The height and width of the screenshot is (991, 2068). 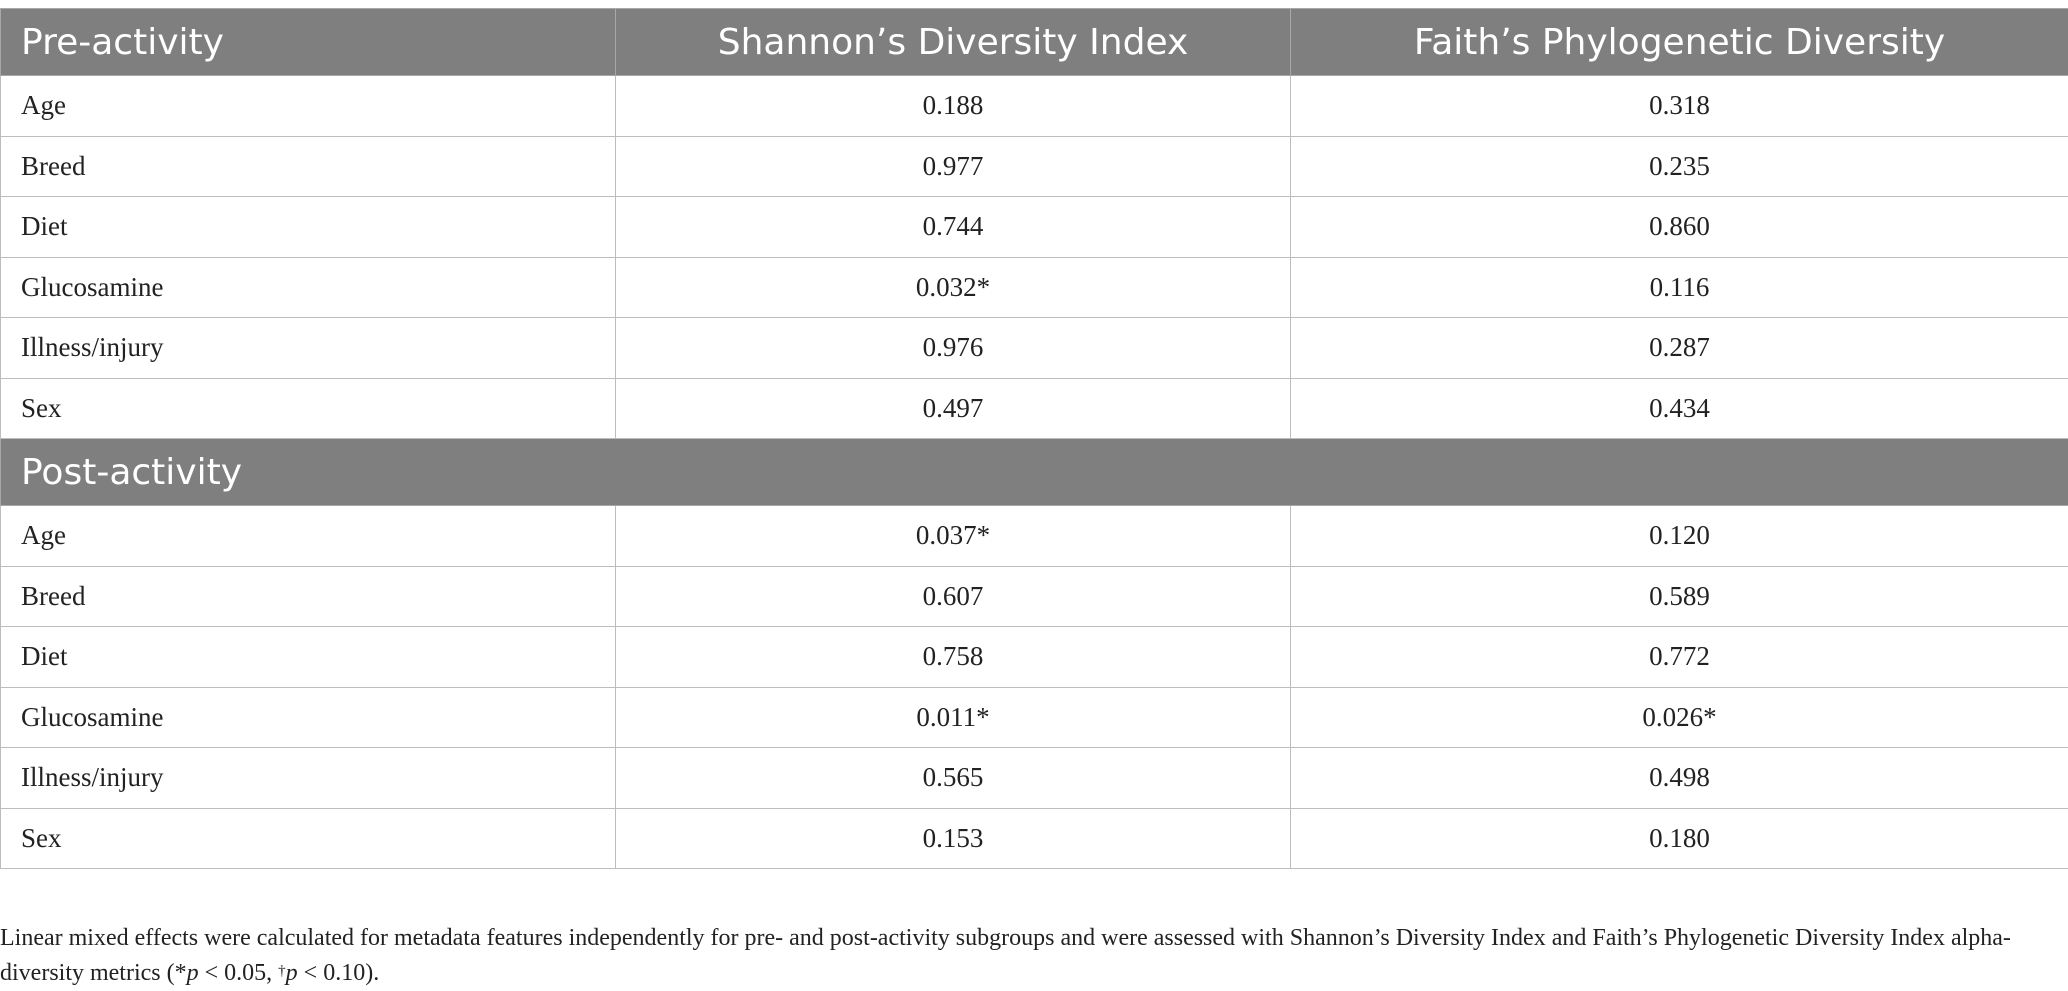 What do you see at coordinates (953, 717) in the screenshot?
I see `shannon-value: 0.011*` at bounding box center [953, 717].